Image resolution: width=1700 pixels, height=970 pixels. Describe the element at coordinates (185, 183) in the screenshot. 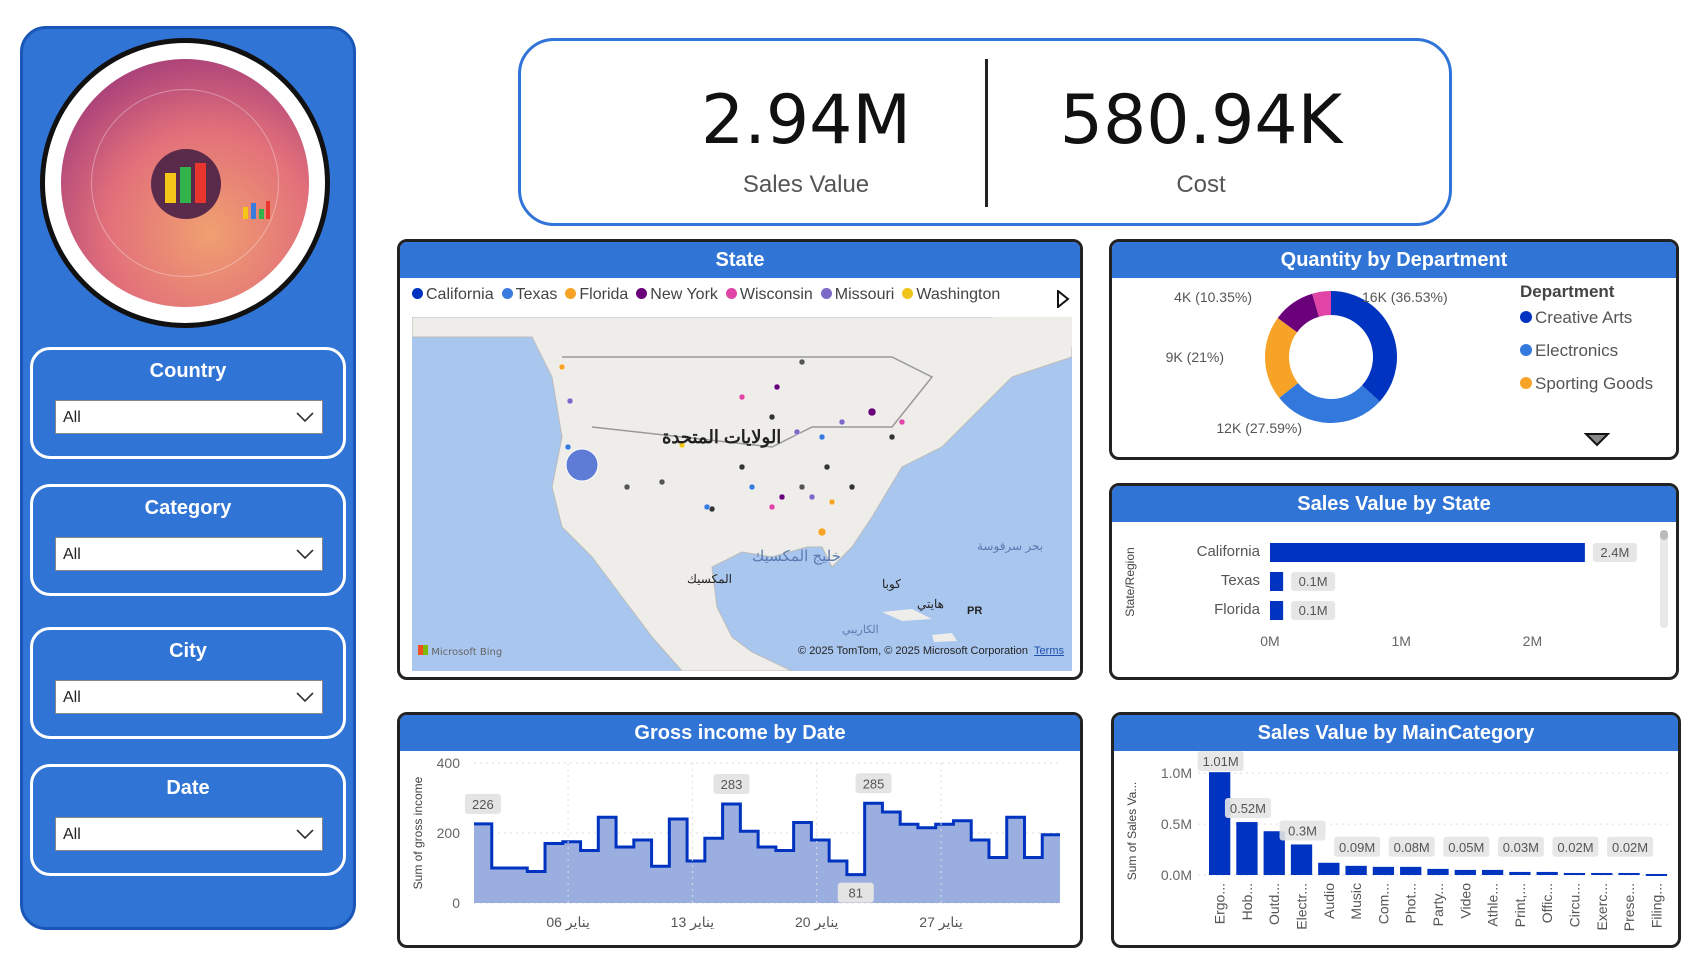

I see `logo` at that location.